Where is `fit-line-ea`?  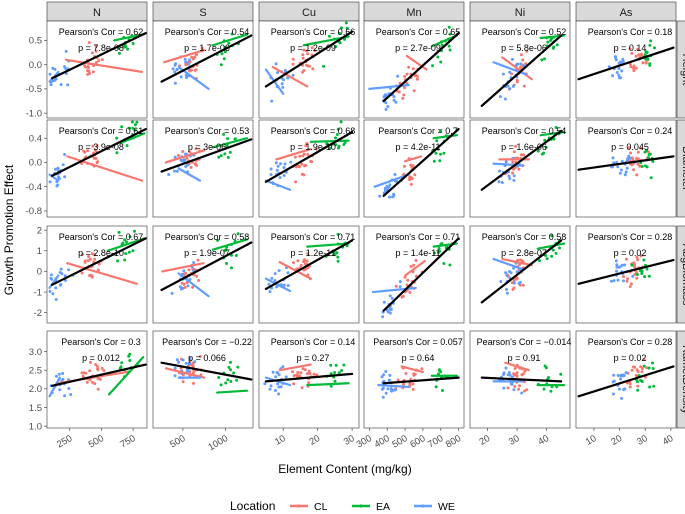 fit-line-ea is located at coordinates (132, 138).